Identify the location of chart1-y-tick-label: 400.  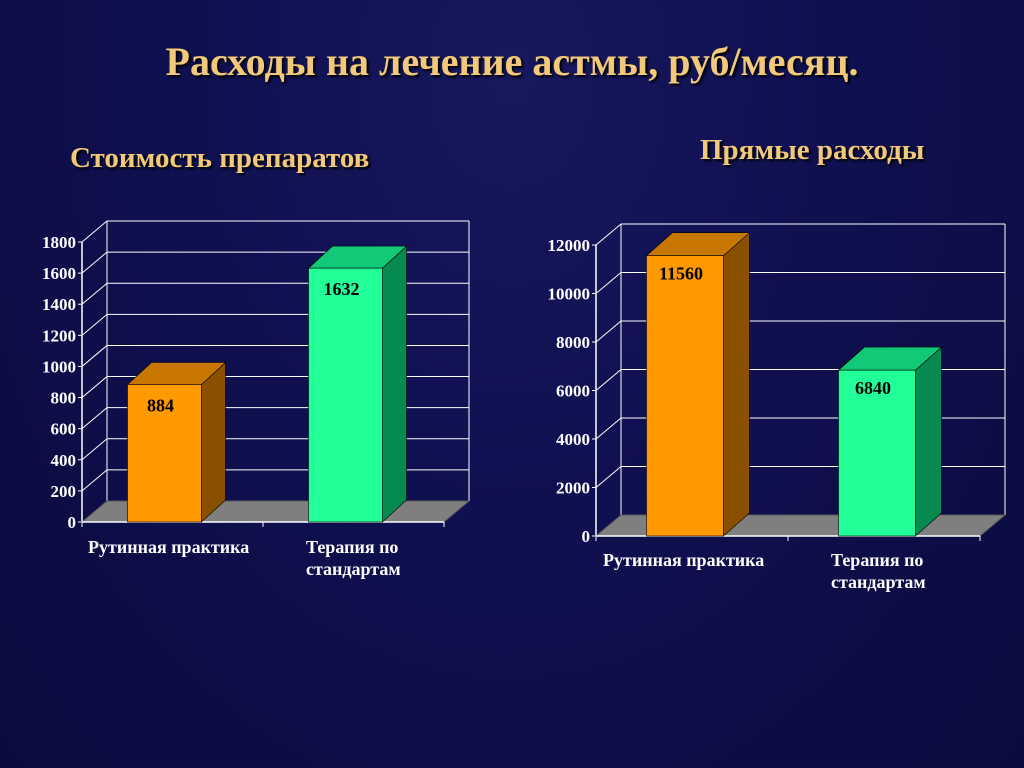
(64, 460).